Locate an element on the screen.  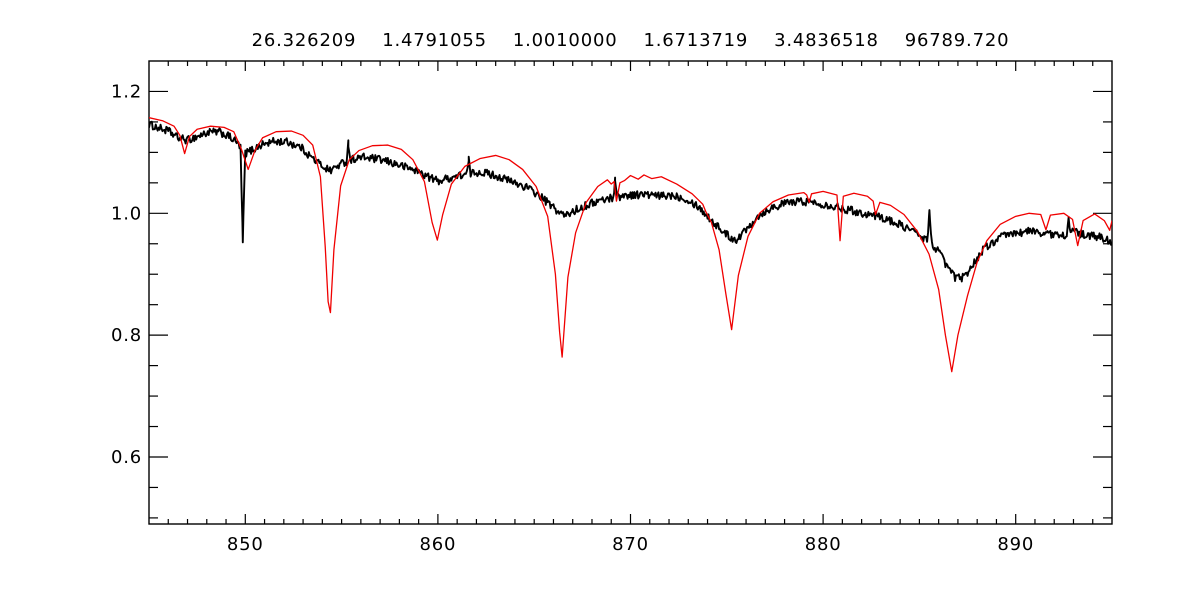
x-tick-labels: 850 860 870 880 890 is located at coordinates (630, 544).